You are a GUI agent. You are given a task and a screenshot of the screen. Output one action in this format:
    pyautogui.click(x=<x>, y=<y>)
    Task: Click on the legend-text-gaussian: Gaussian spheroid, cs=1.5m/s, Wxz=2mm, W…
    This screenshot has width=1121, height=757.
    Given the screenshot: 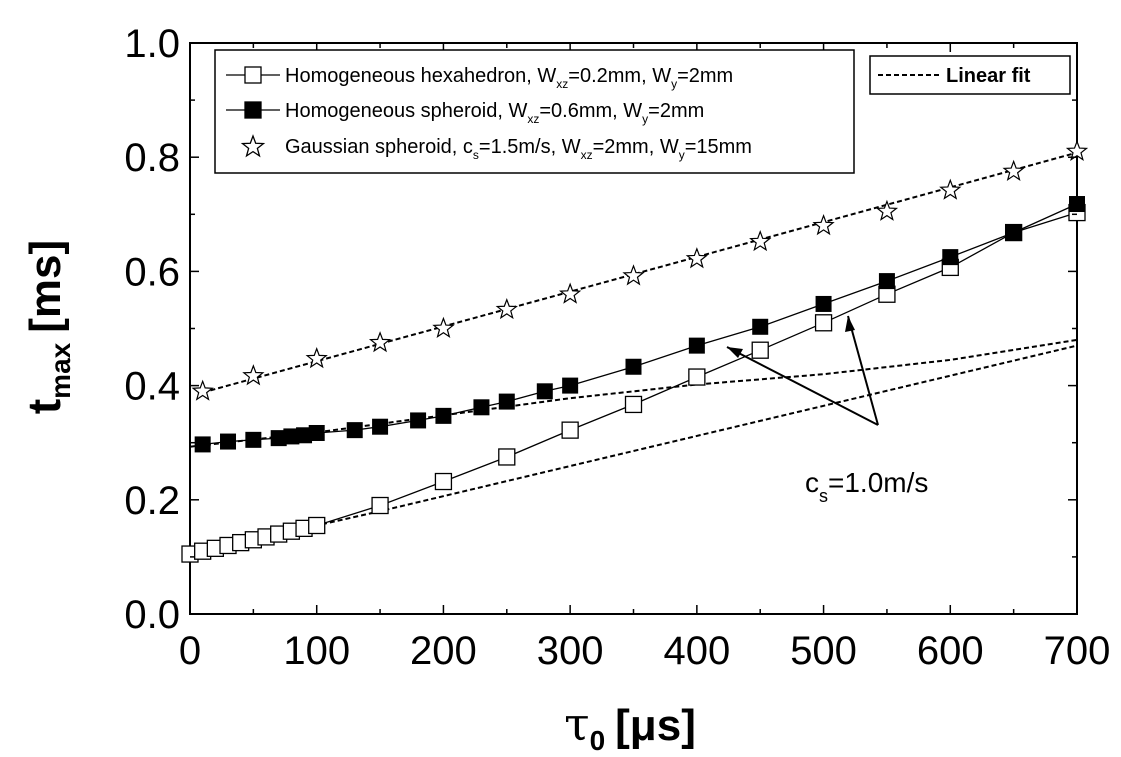 What is the action you would take?
    pyautogui.click(x=518, y=149)
    